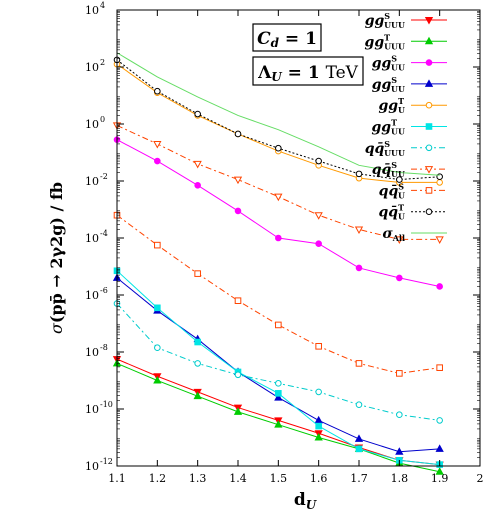 This screenshot has width=485, height=512. I want to click on legend-label: qq̄T U, so click(391, 212).